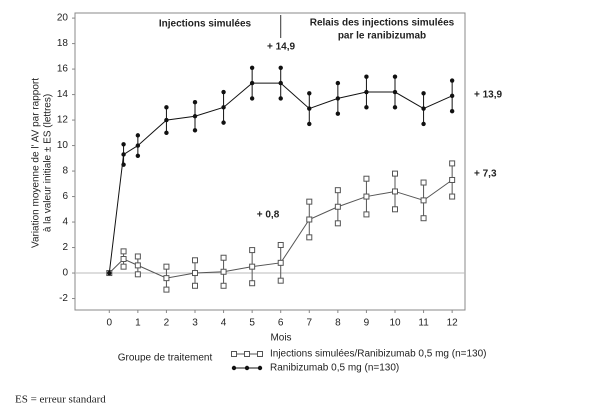 This screenshot has width=598, height=417. I want to click on x-tick-label: 1, so click(138, 323).